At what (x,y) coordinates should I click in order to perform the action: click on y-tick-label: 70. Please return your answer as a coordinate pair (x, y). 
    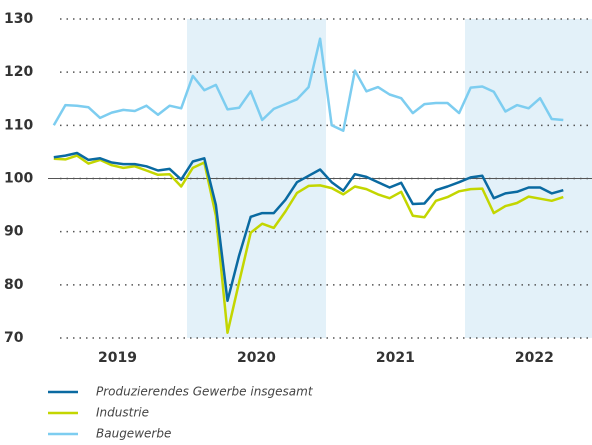
    Looking at the image, I should click on (14, 338).